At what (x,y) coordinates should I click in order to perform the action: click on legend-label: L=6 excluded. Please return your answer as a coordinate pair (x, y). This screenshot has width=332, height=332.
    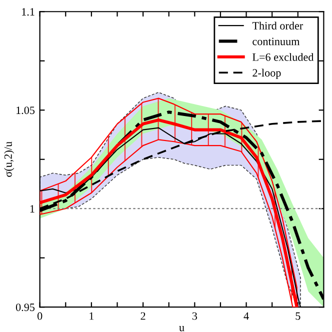
    Looking at the image, I should click on (283, 57).